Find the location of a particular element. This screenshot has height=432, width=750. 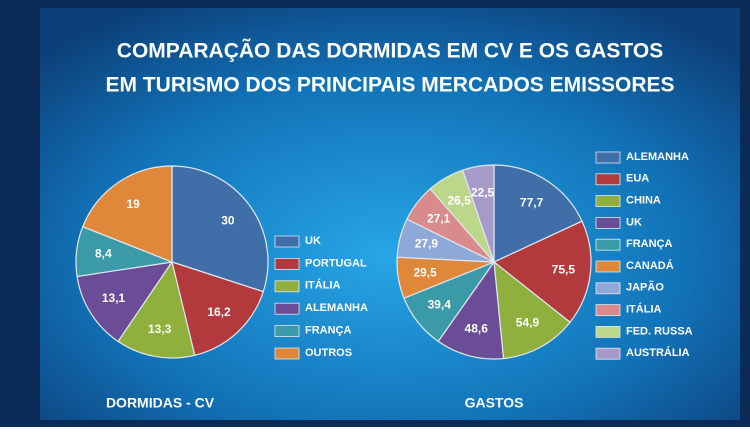

data-label: 75,5 is located at coordinates (564, 269).